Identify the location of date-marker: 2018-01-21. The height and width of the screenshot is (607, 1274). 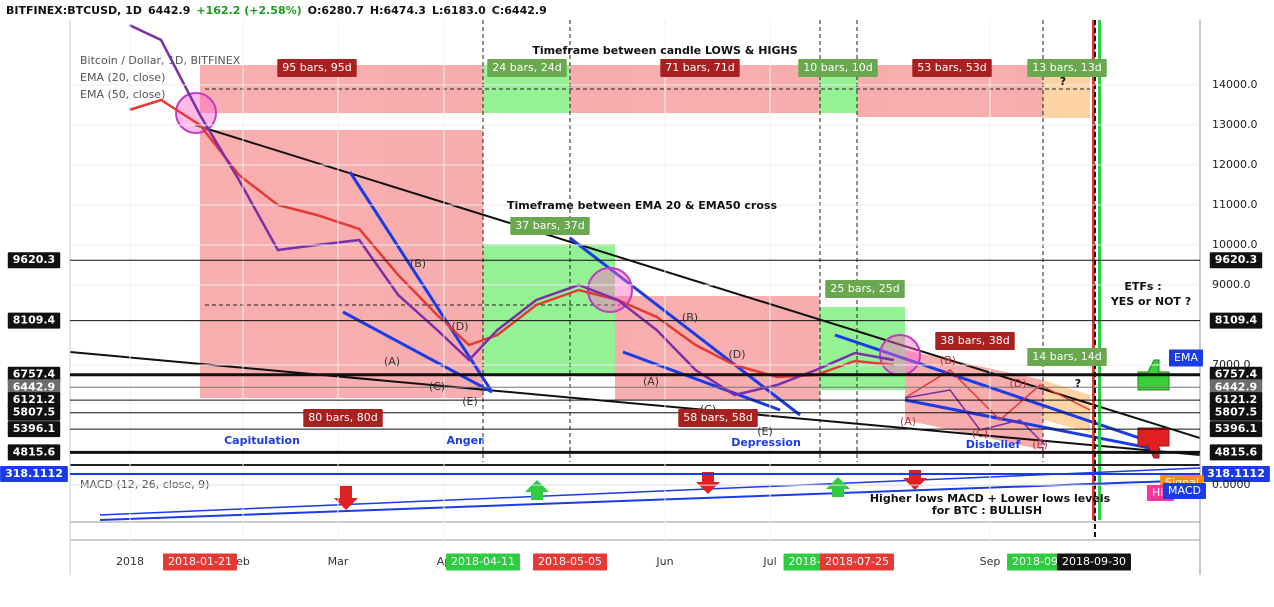
(200, 561).